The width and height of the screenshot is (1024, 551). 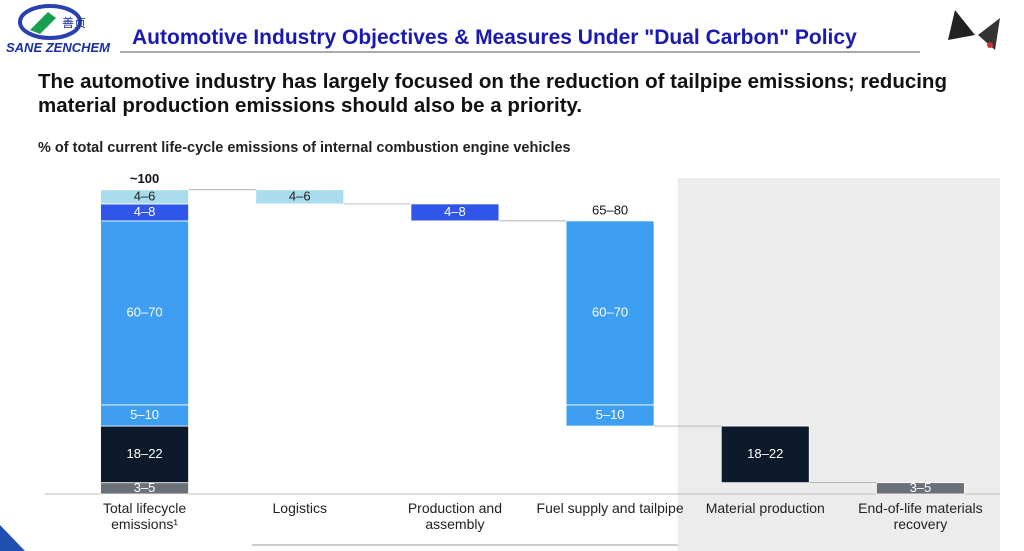 I want to click on category-label: Material production, so click(x=765, y=508).